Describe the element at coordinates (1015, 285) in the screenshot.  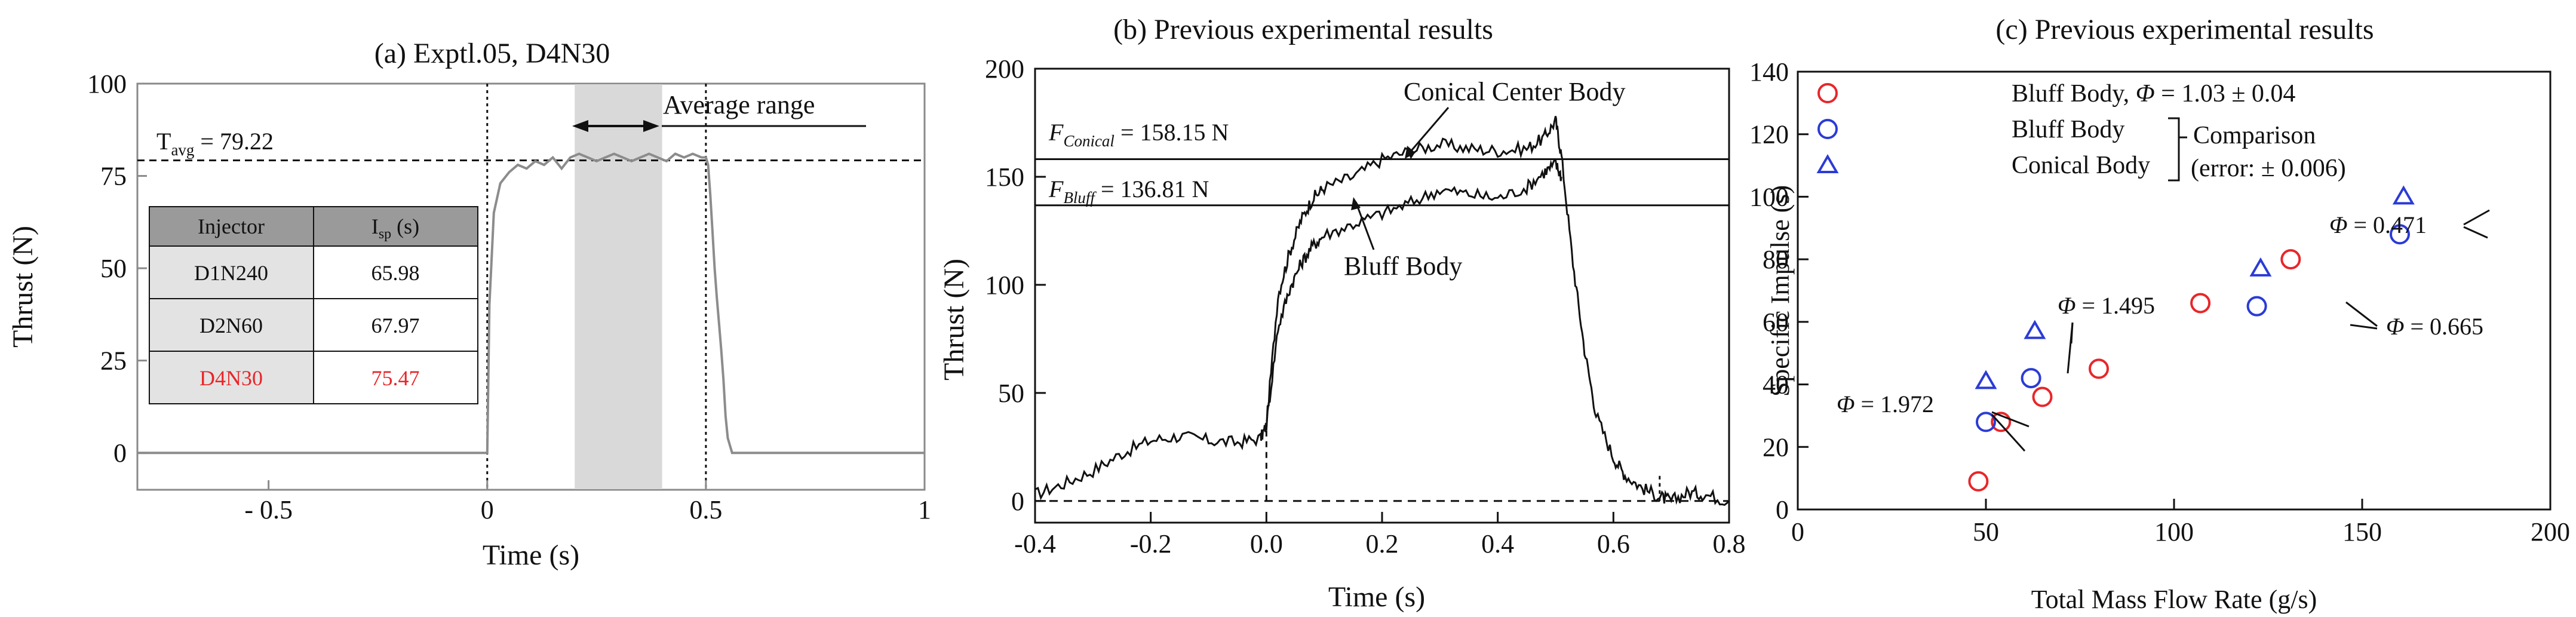
I see `panel-b-y-ticks: 0 50 100 150 200` at that location.